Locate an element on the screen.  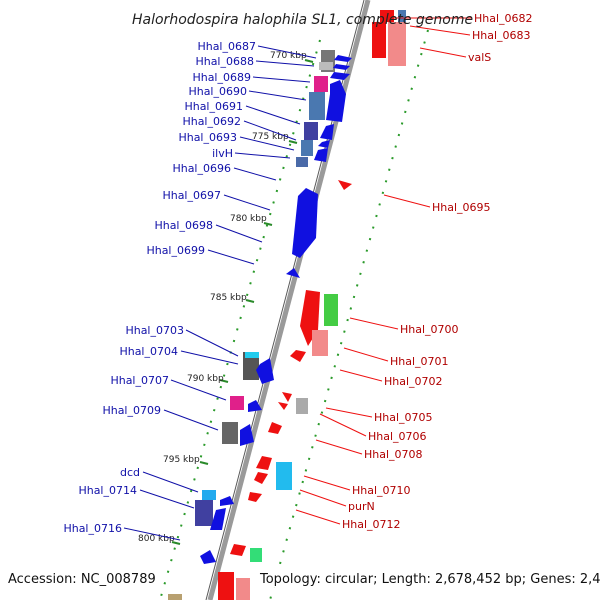
gene-label: Hhal_0709 is located at coordinates (131, 410).